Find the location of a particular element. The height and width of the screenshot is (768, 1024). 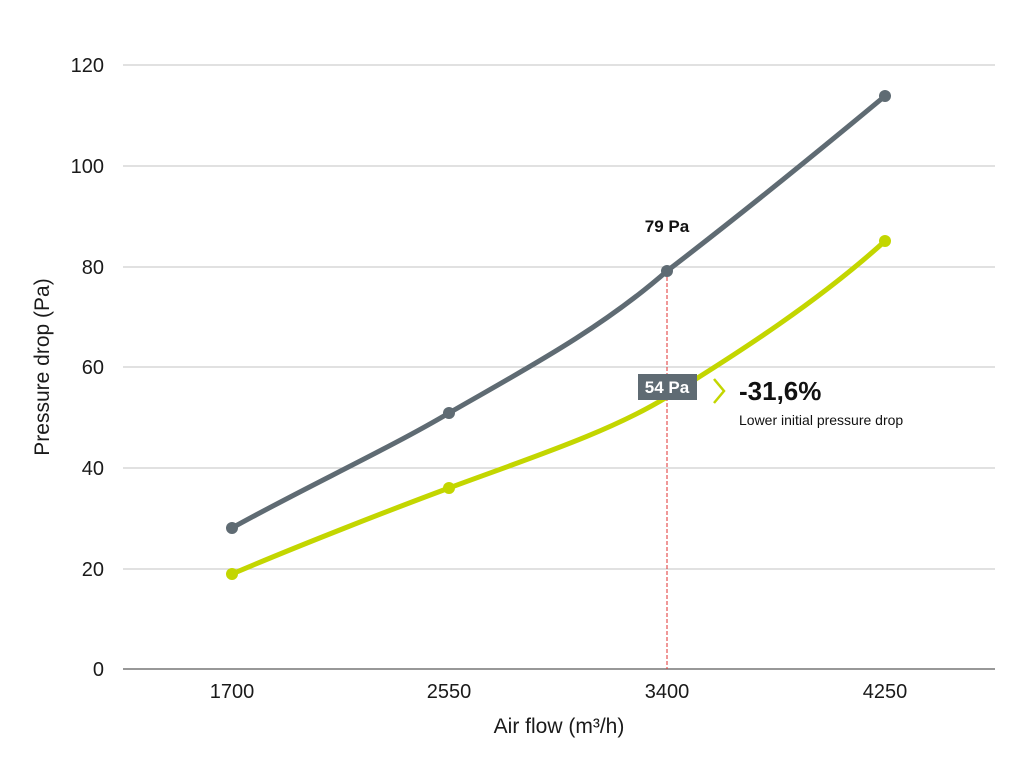

percent-caption: Lower initial pressure drop is located at coordinates (821, 420).